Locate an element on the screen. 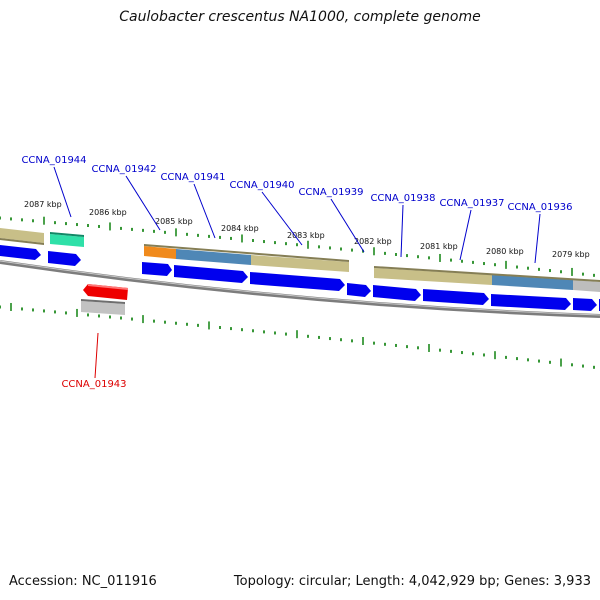 The image size is (600, 600). ruler-label: 2085 kbp is located at coordinates (174, 221).